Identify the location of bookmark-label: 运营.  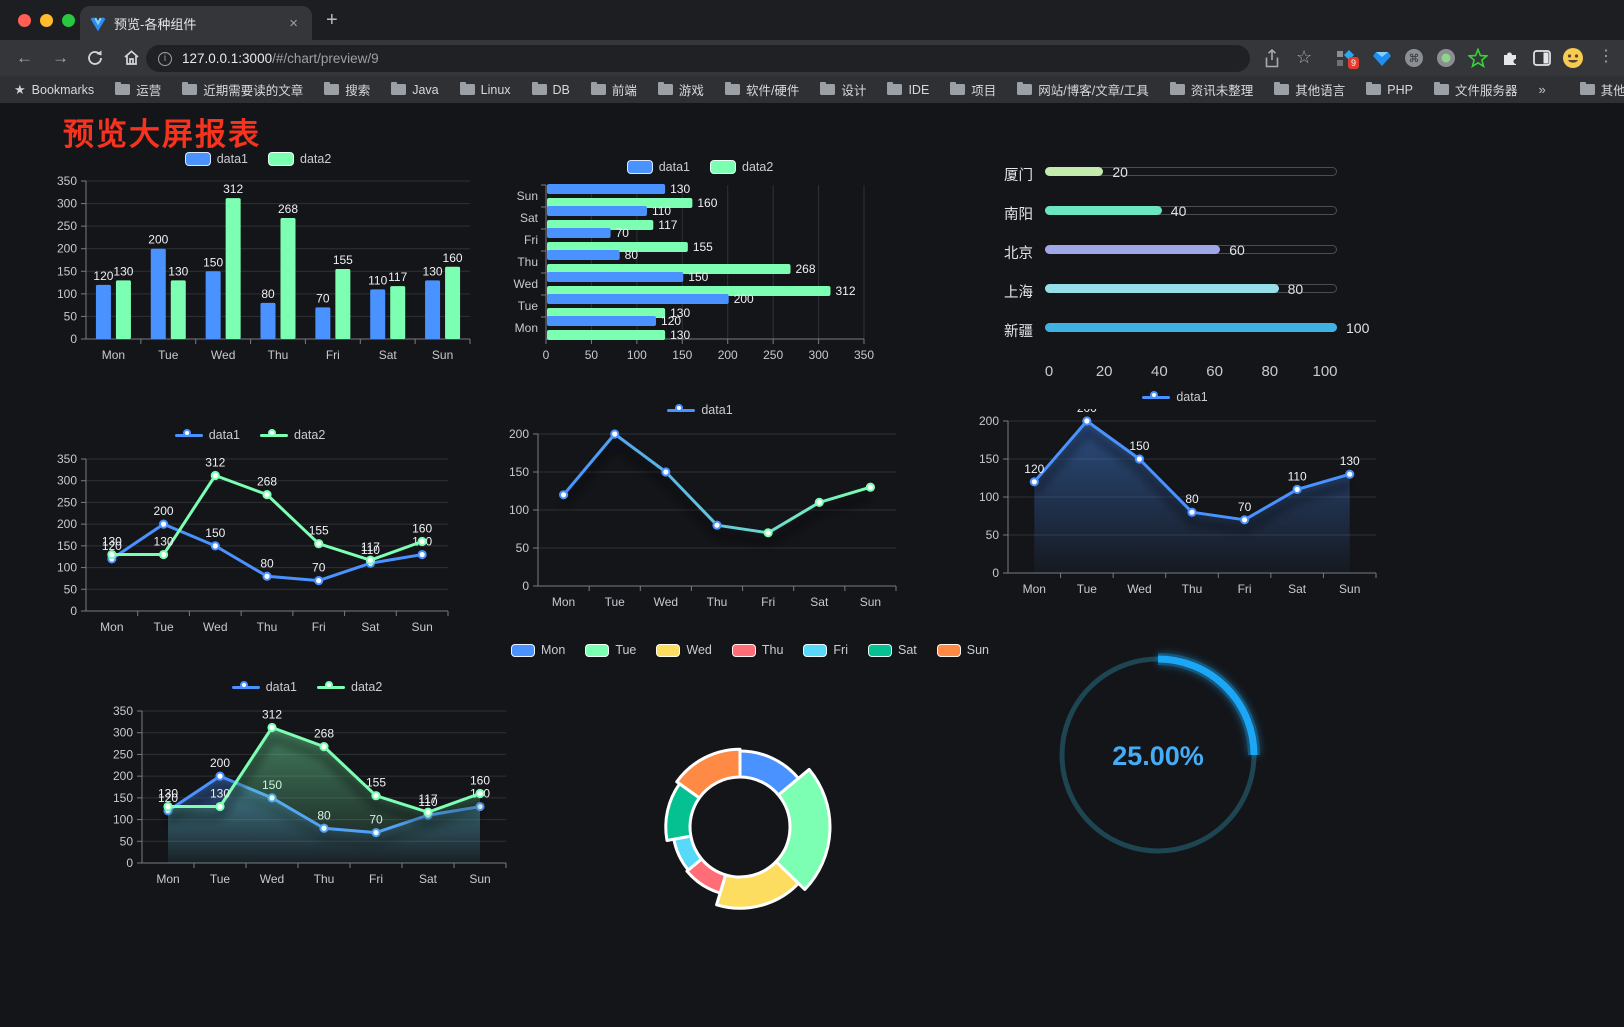
(149, 91).